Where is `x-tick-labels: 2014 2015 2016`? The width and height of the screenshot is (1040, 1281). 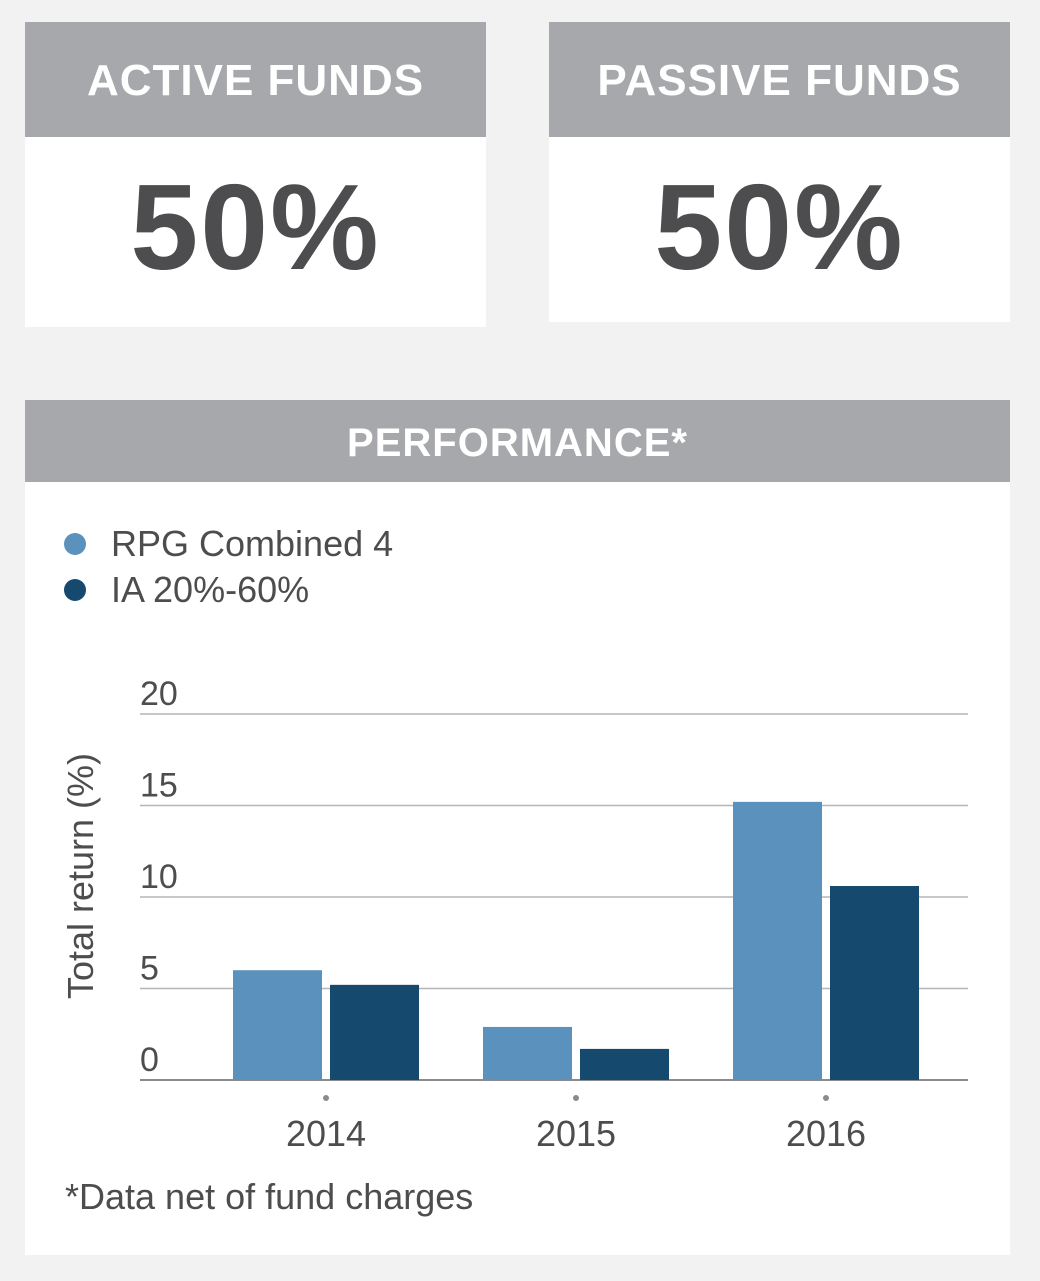
x-tick-labels: 2014 2015 2016 is located at coordinates (576, 1124).